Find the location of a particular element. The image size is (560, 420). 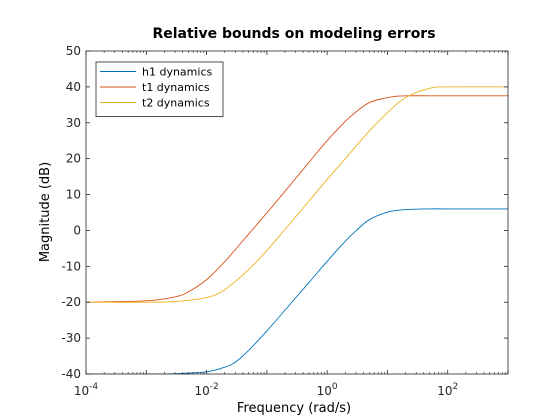

chart-title: Relative bounds on modeling errors is located at coordinates (293, 34).